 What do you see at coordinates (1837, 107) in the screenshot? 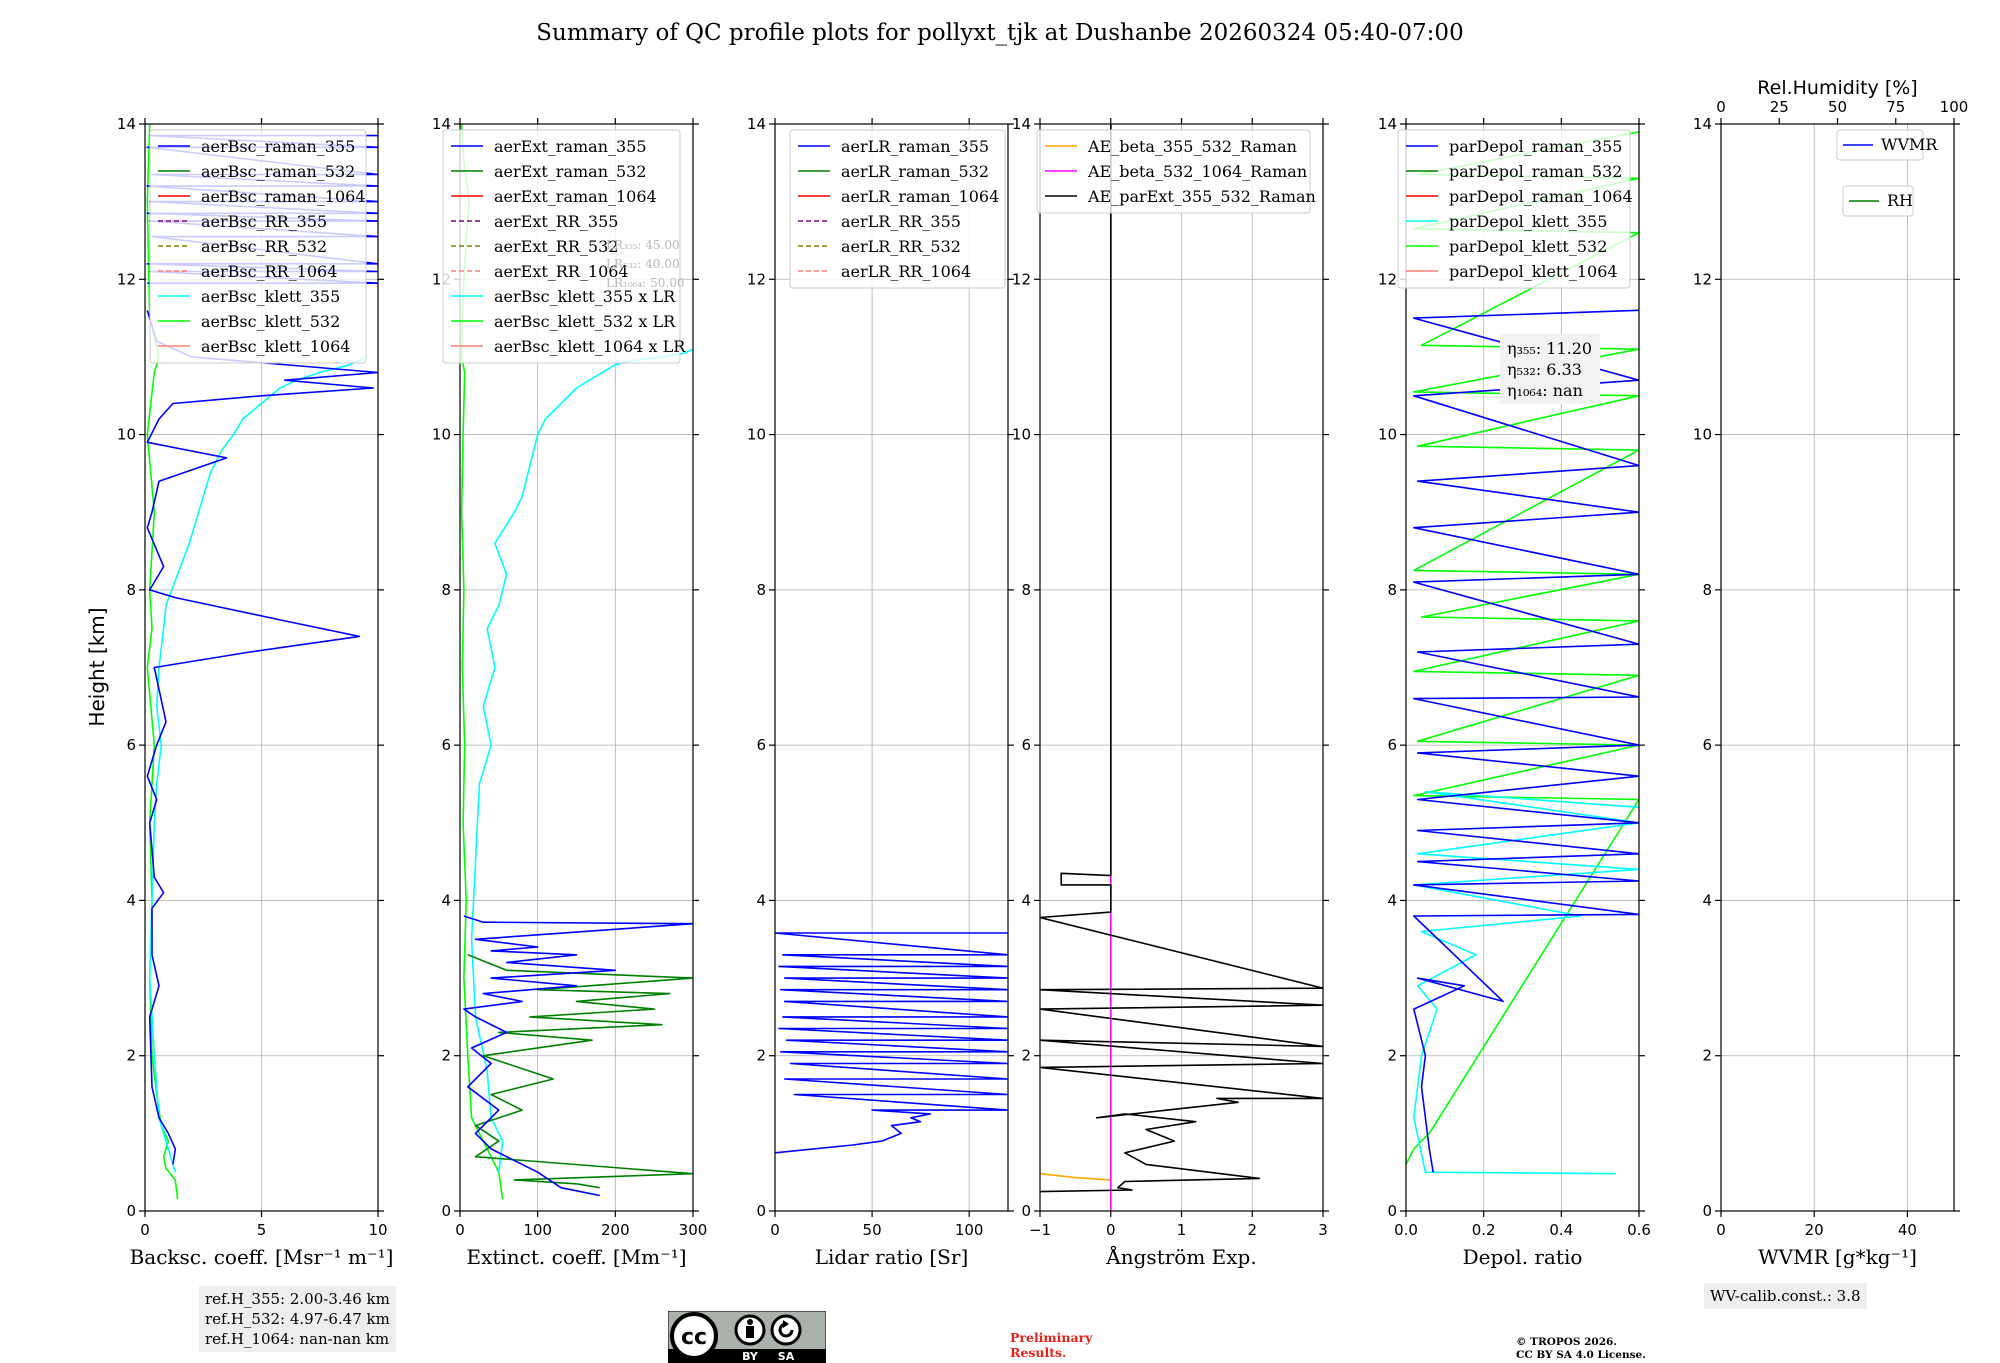
I see `top-x-tick-label: 50` at bounding box center [1837, 107].